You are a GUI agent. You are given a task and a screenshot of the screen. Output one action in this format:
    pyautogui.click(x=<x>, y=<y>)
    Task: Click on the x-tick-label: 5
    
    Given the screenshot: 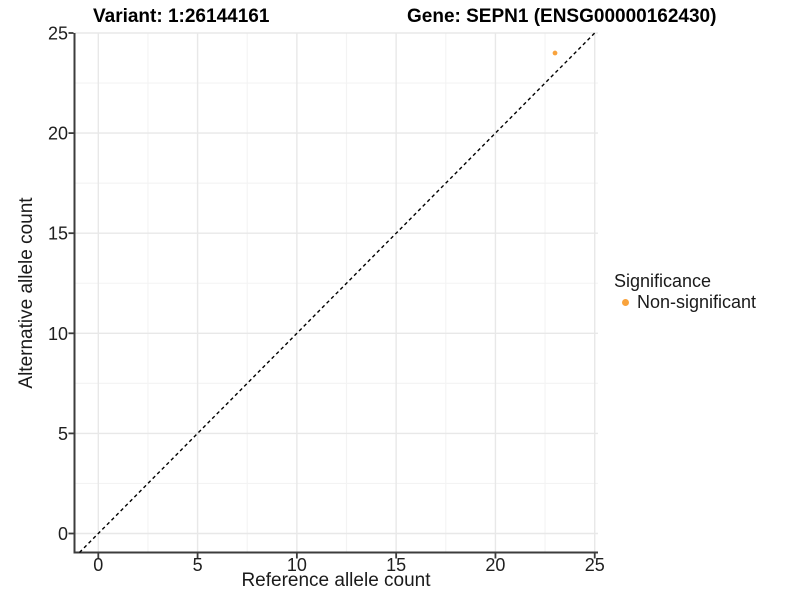 What is the action you would take?
    pyautogui.click(x=198, y=565)
    